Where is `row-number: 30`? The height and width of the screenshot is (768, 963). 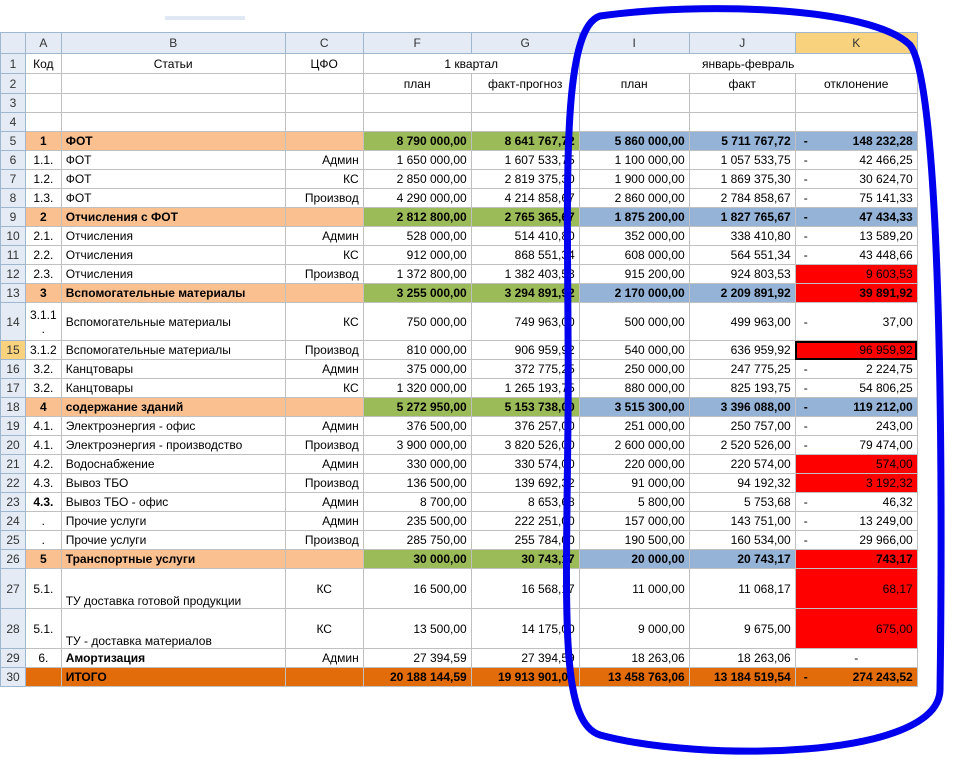
row-number: 30 is located at coordinates (13, 677).